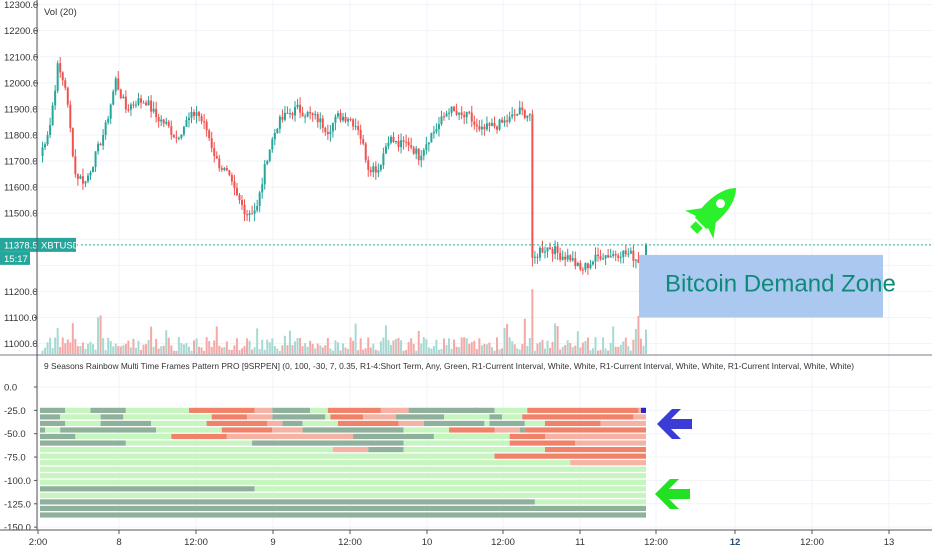 This screenshot has height=550, width=932. What do you see at coordinates (761, 286) in the screenshot?
I see `demand-zone-box` at bounding box center [761, 286].